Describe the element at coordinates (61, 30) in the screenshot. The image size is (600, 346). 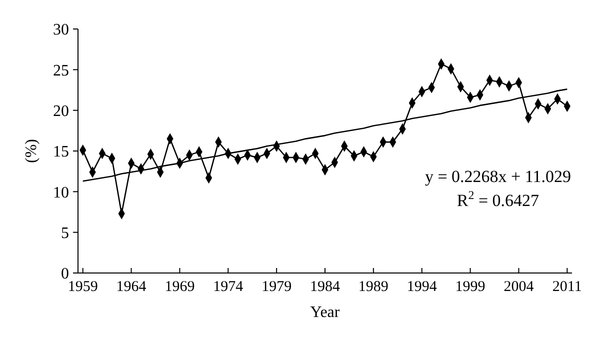
I see `y-tick-label: 30` at that location.